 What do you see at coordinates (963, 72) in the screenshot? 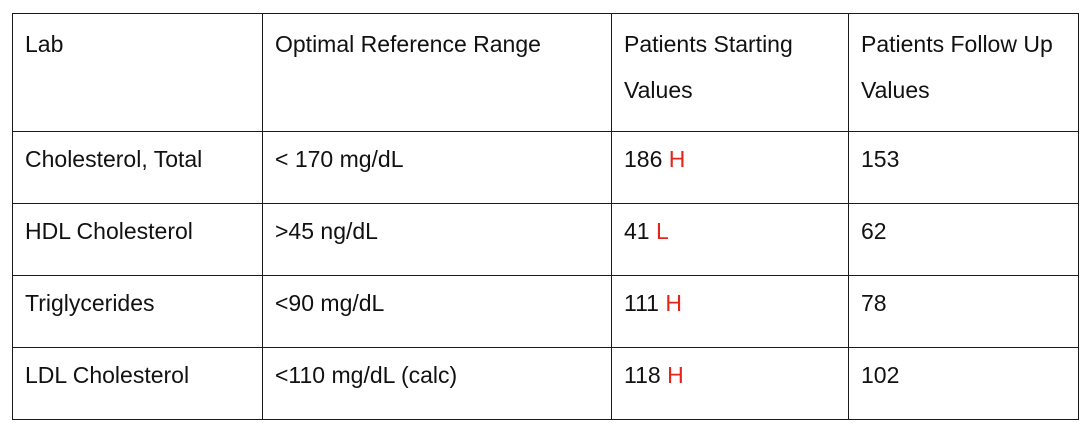
I see `header-patients-follow-up-values: Patients Follow Up Values` at bounding box center [963, 72].